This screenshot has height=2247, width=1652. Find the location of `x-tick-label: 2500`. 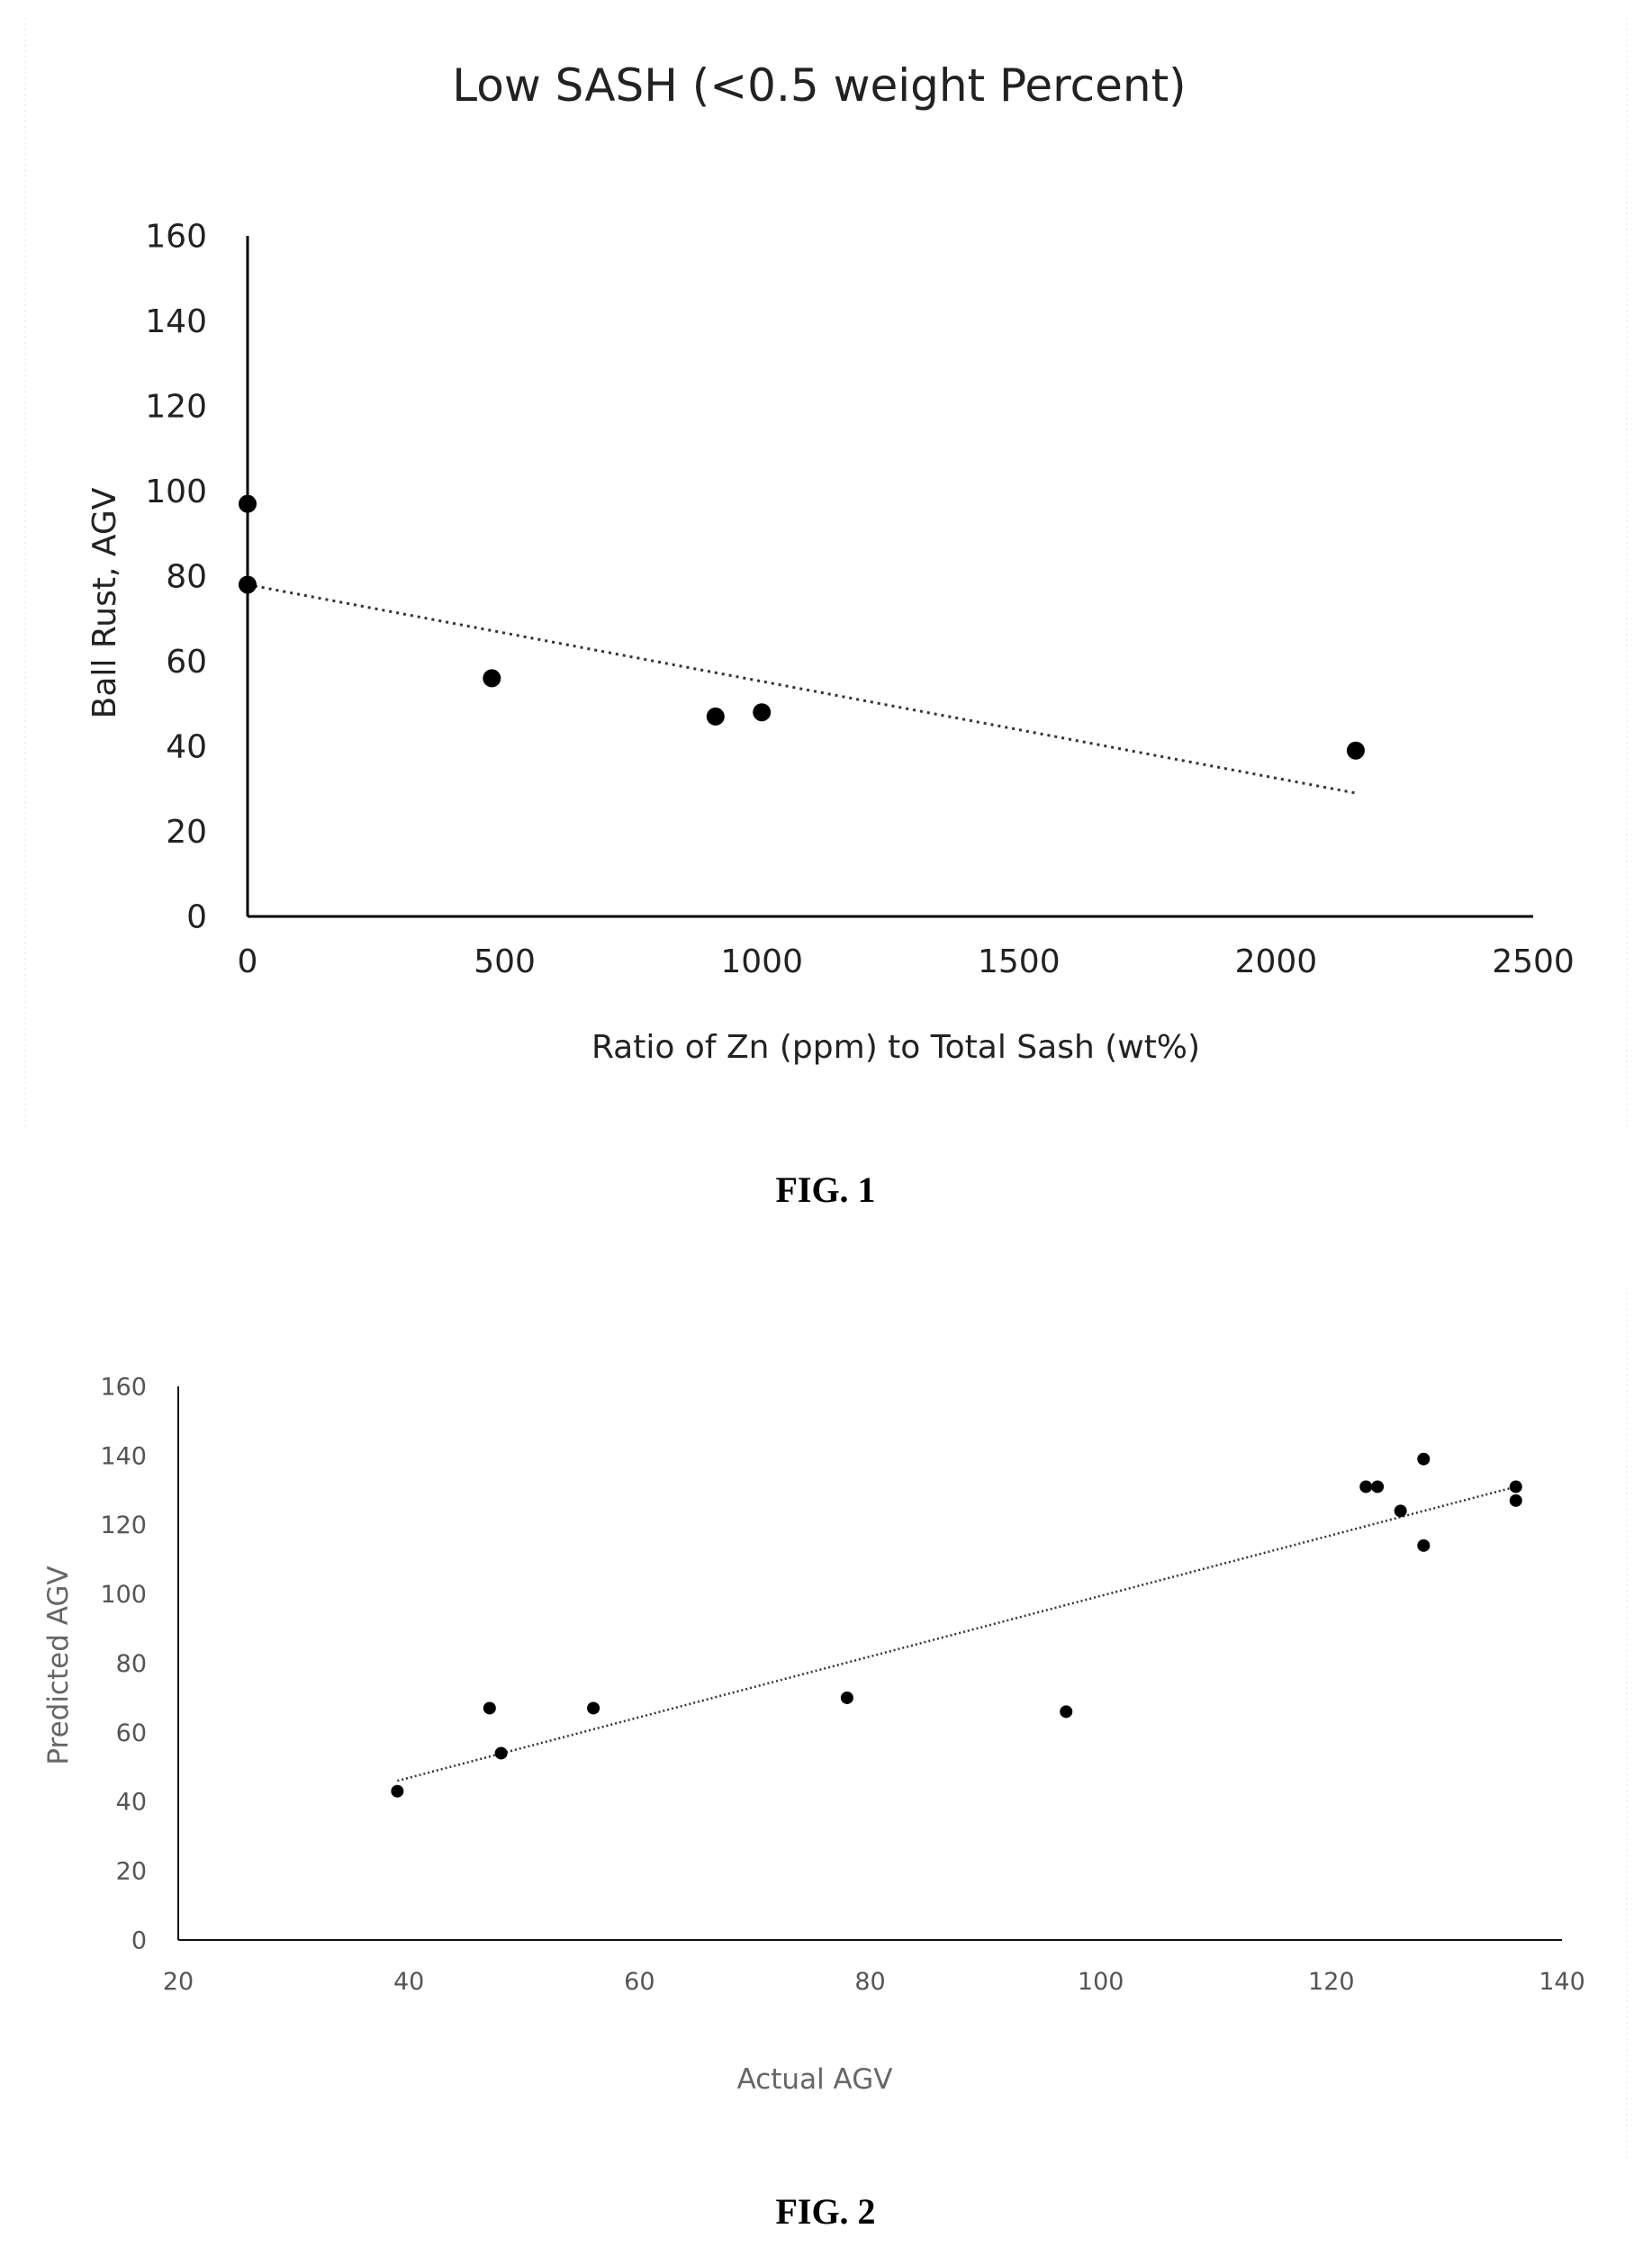

x-tick-label: 2500 is located at coordinates (1533, 961).